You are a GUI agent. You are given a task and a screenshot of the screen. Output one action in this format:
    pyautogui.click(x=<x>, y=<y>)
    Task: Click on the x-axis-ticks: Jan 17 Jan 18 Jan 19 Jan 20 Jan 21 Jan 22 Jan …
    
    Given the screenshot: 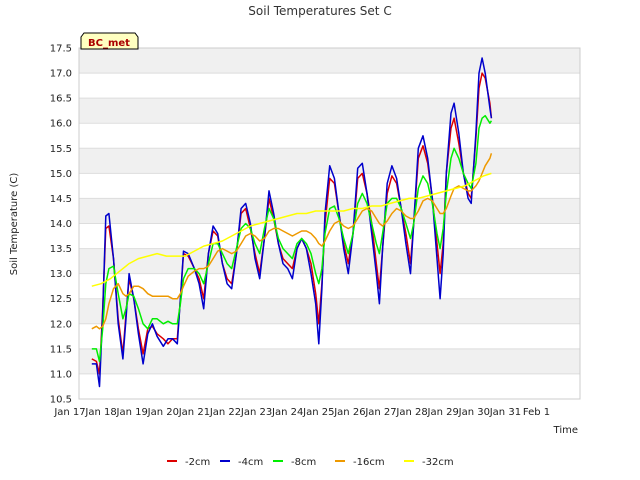 What is the action you would take?
    pyautogui.click(x=301, y=412)
    